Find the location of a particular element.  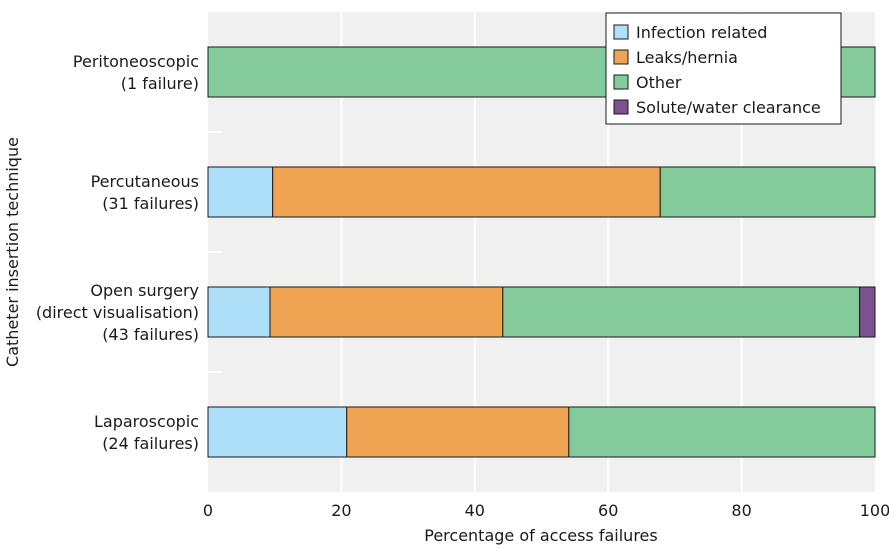

x-tick-label: 0 is located at coordinates (208, 510).